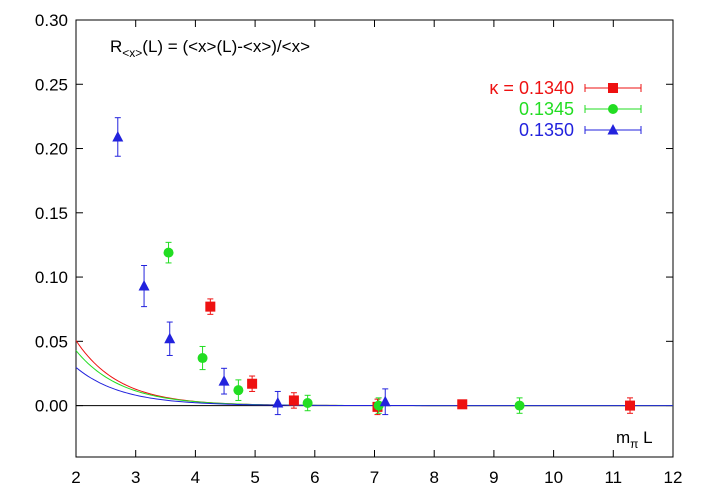  I want to click on y-tick-label: 0.10, so click(51, 277).